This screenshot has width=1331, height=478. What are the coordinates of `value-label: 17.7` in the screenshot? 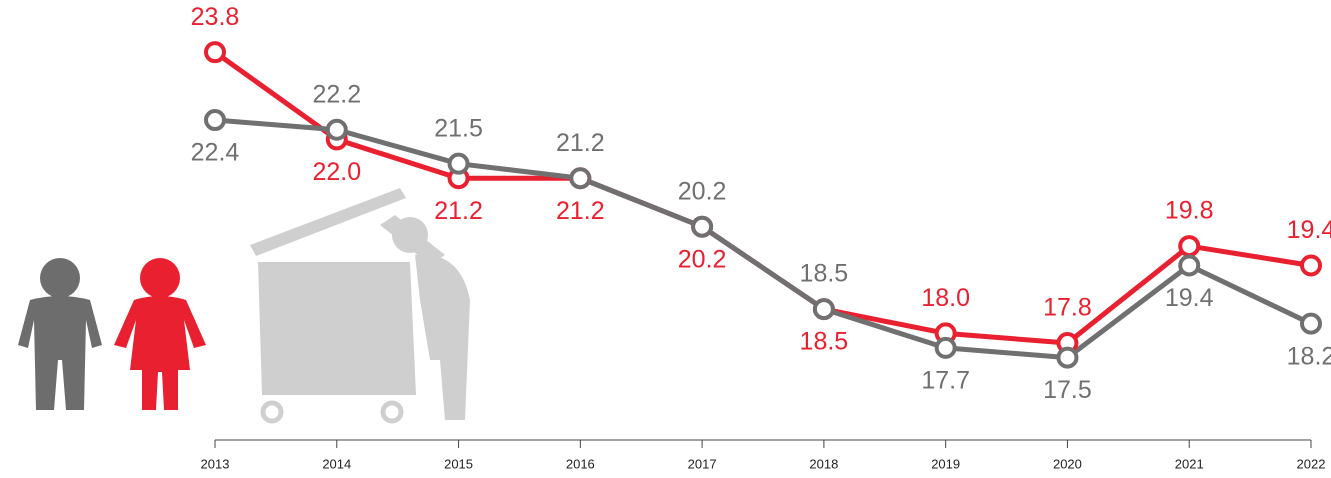 It's located at (945, 381).